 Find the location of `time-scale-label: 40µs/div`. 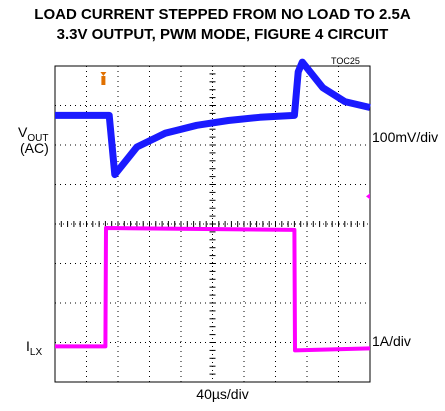

time-scale-label: 40µs/div is located at coordinates (222, 394).